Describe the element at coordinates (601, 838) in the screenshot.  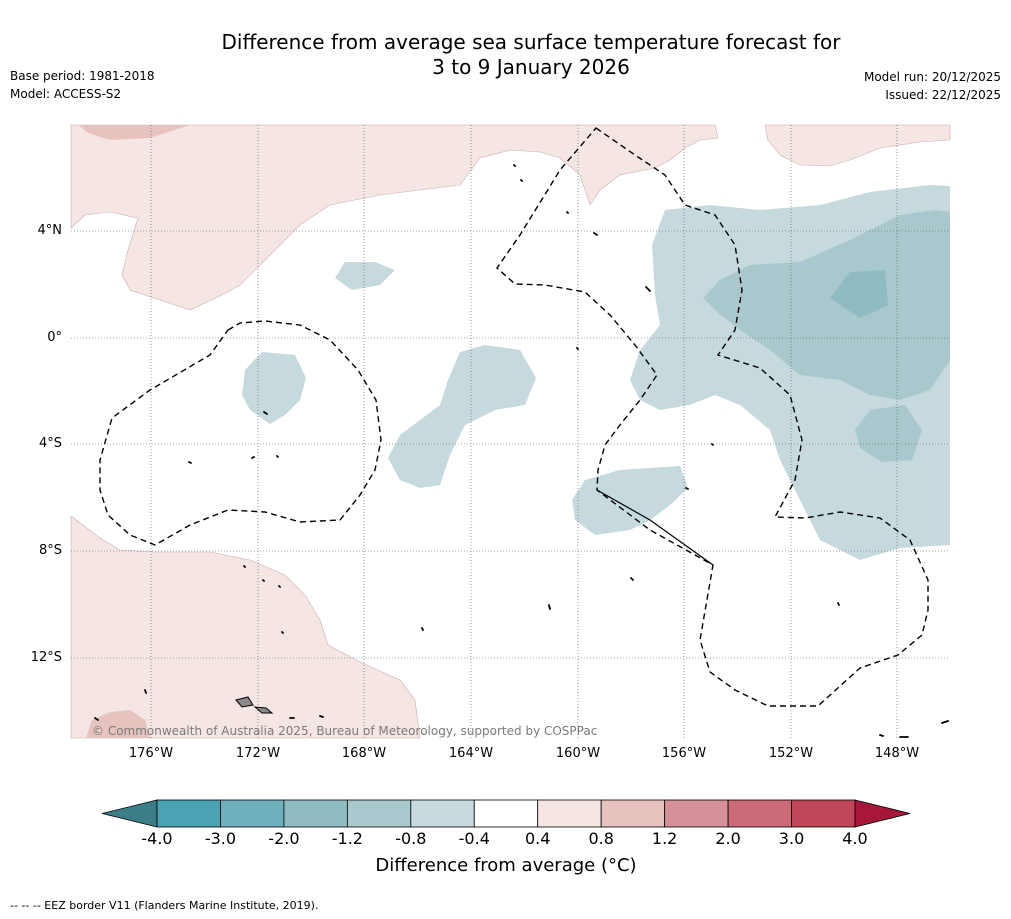
I see `colorbar-tick-label: 0.8` at that location.